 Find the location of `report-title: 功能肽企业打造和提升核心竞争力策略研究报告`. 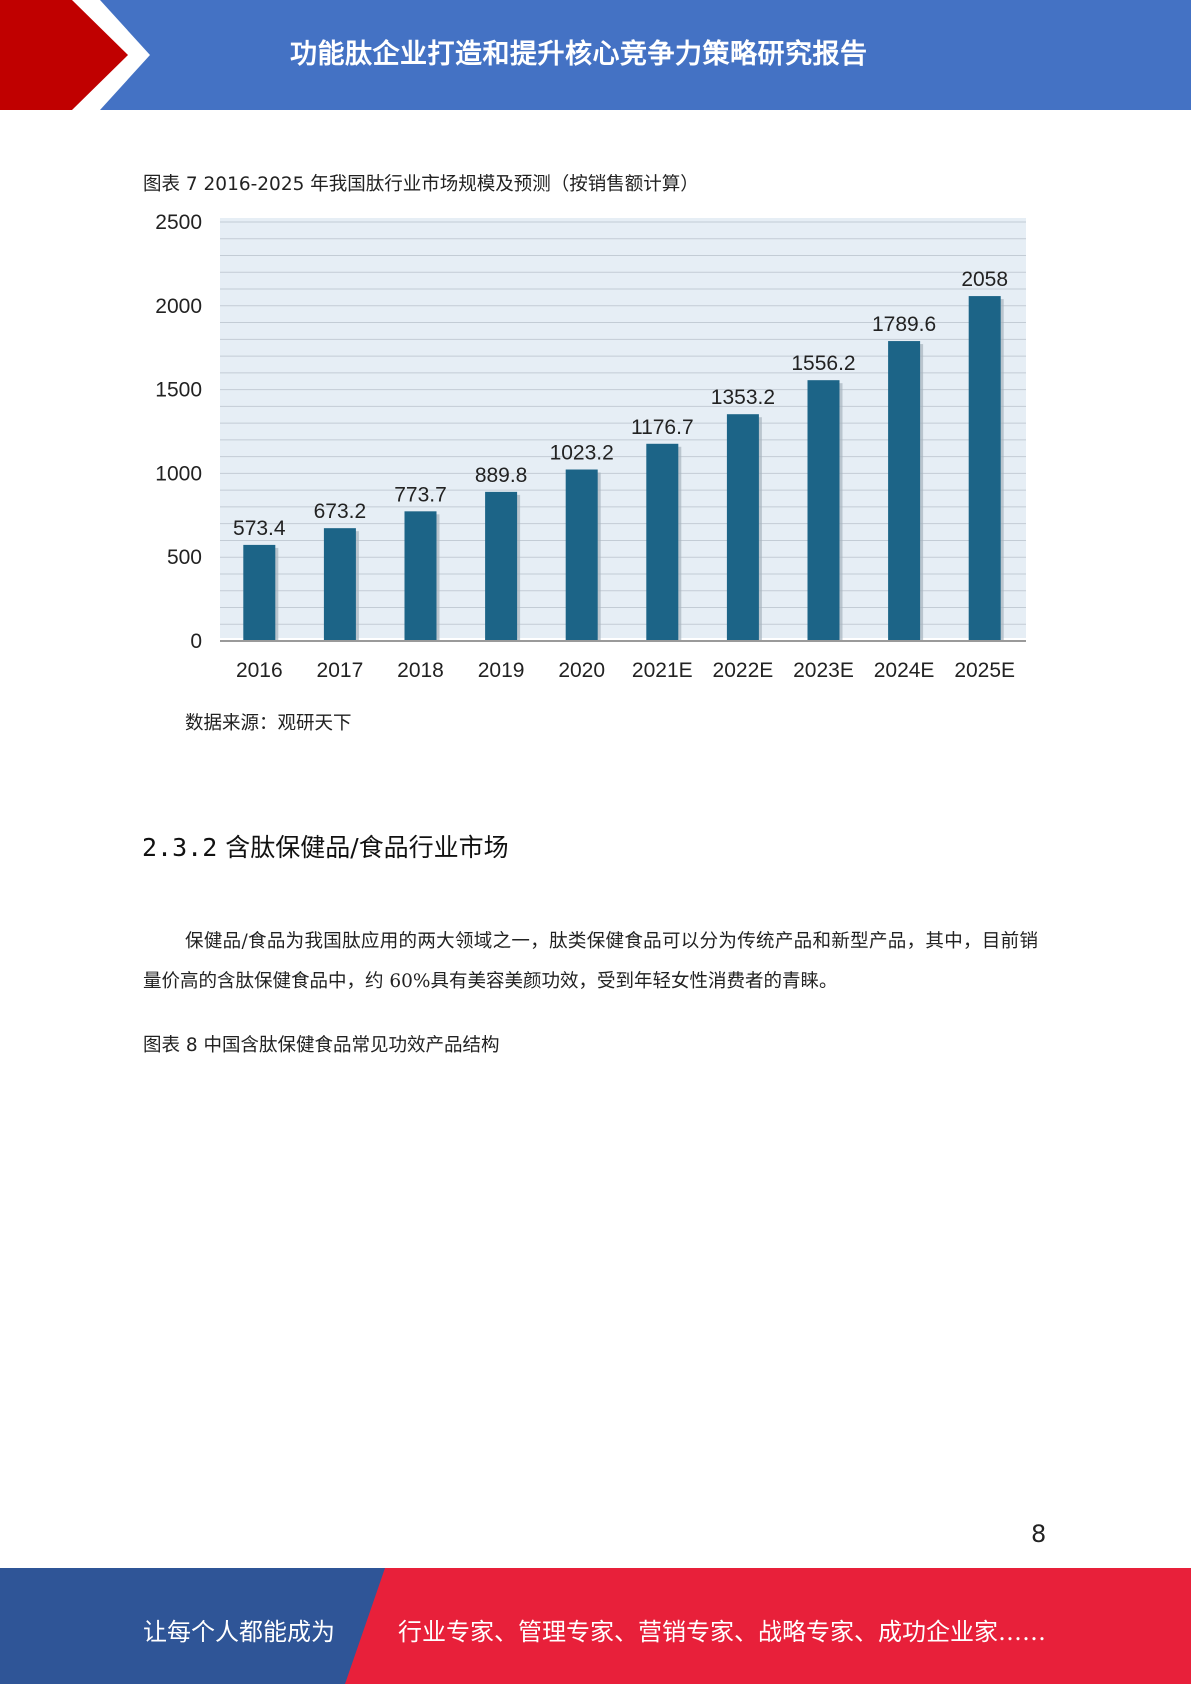

report-title: 功能肽企业打造和提升核心竞争力策略研究报告 is located at coordinates (579, 54).